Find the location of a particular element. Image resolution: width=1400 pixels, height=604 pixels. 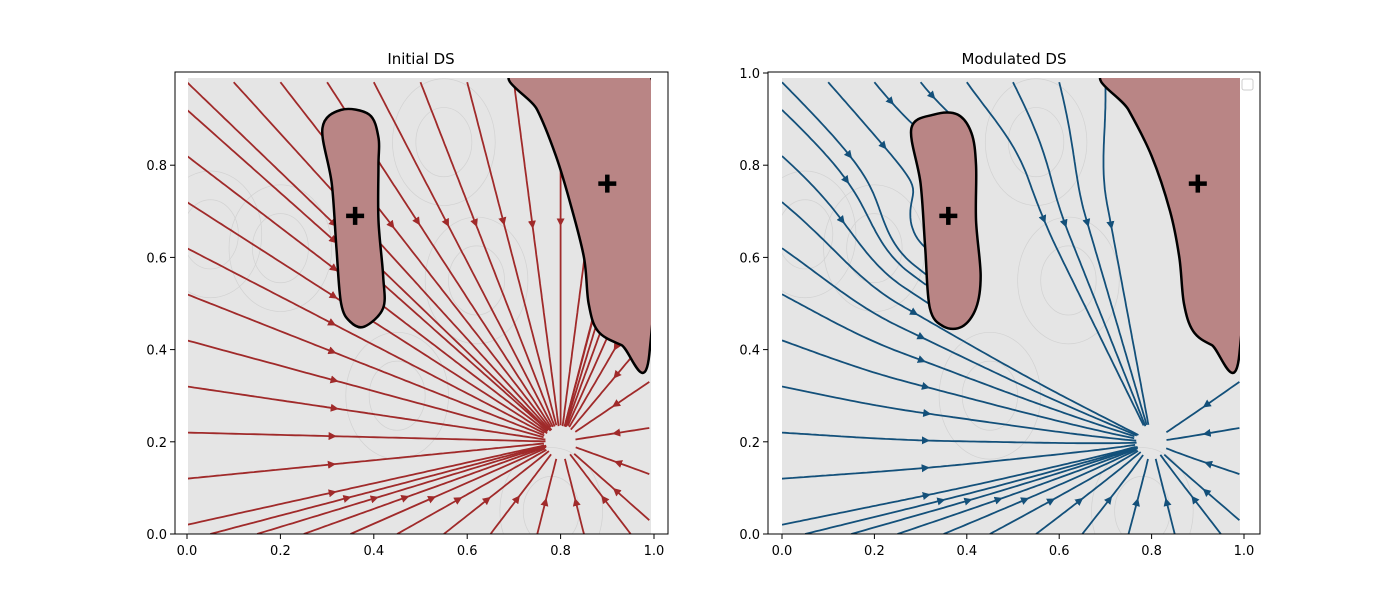

y-axis: 0.0 0.2 0.4 0.6 0.8 1.0 is located at coordinates (753, 305).